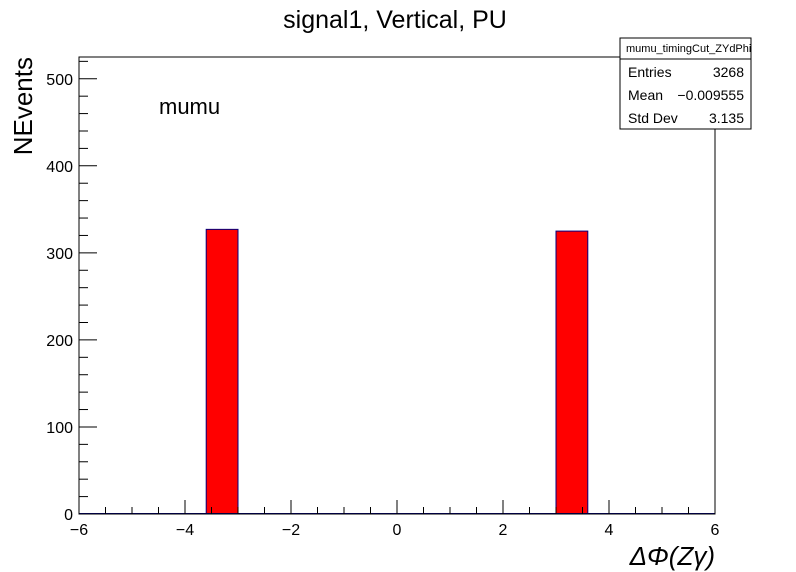  Describe the element at coordinates (59, 254) in the screenshot. I see `y-tick-label: 300` at that location.